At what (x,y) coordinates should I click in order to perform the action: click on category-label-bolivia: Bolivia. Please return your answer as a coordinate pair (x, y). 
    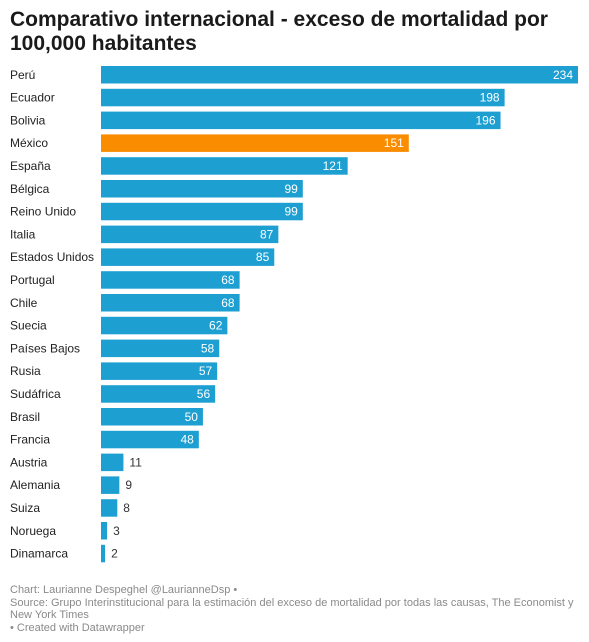
    Looking at the image, I should click on (28, 120).